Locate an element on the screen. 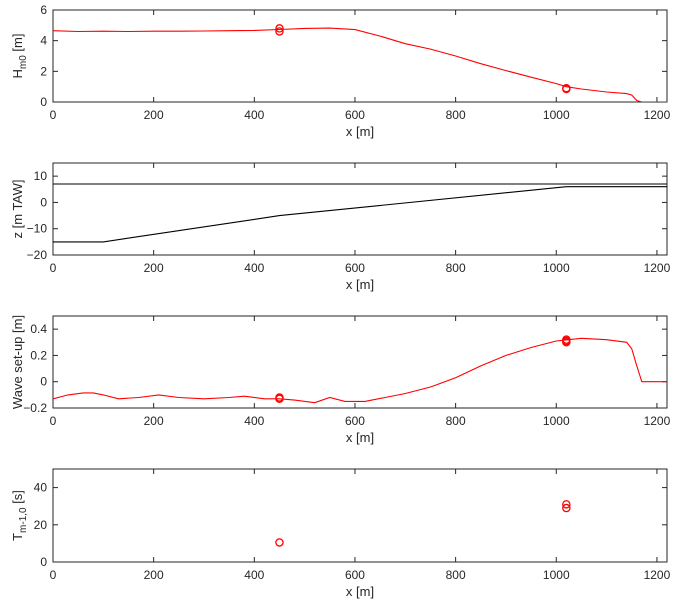 The width and height of the screenshot is (685, 609). y-tick-label: 6 is located at coordinates (43, 10).